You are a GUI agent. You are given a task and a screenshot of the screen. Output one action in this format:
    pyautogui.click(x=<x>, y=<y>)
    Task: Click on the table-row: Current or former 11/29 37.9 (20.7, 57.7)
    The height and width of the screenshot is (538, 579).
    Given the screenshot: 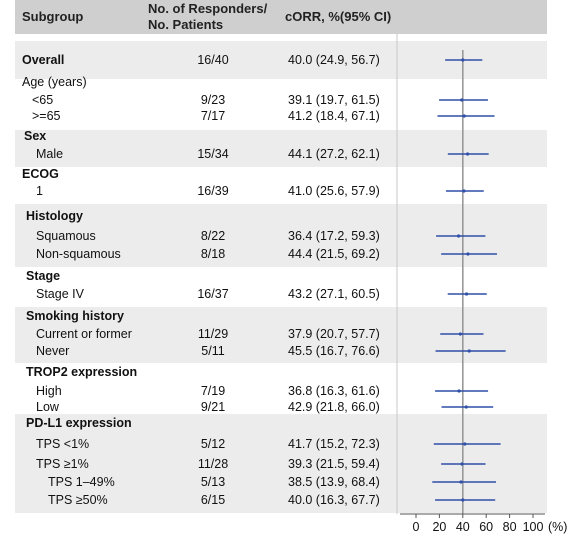 What is the action you would take?
    pyautogui.click(x=208, y=334)
    